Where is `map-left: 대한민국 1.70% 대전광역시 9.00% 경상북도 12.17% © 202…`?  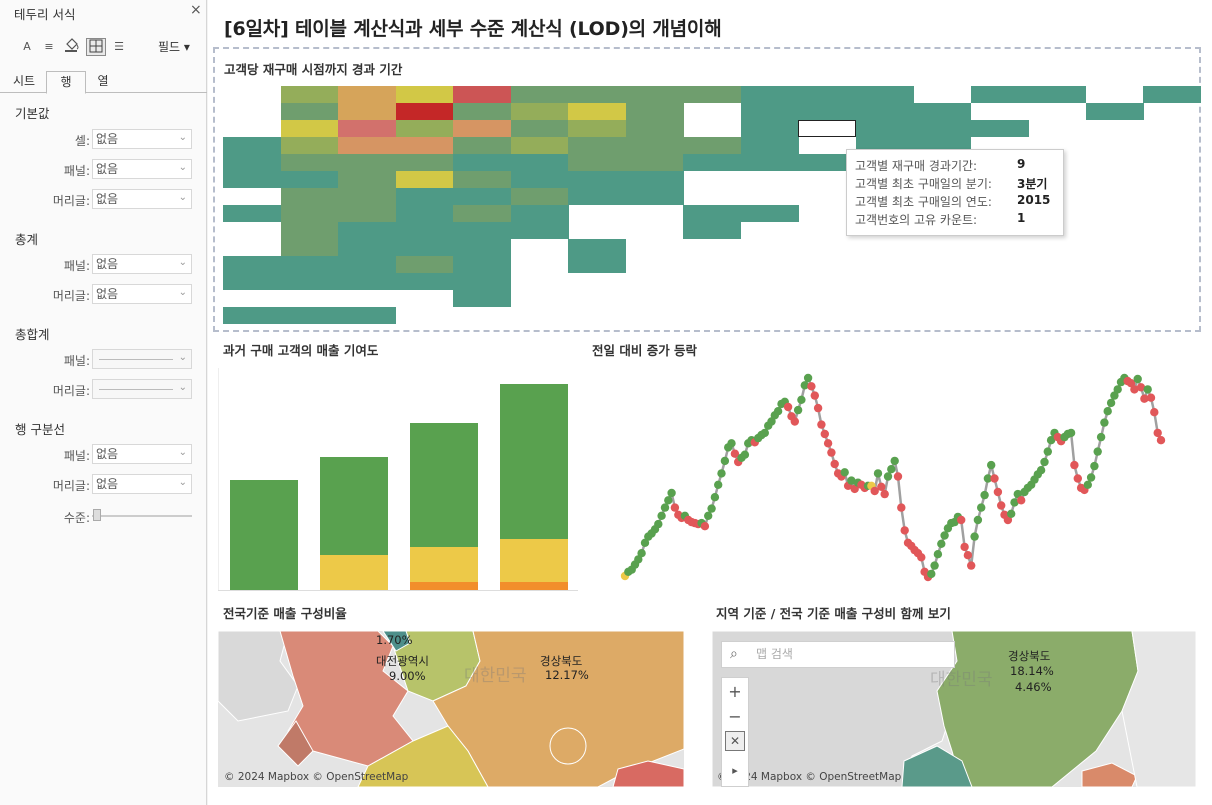 map-left: 대한민국 1.70% 대전광역시 9.00% 경상북도 12.17% © 202… is located at coordinates (451, 709).